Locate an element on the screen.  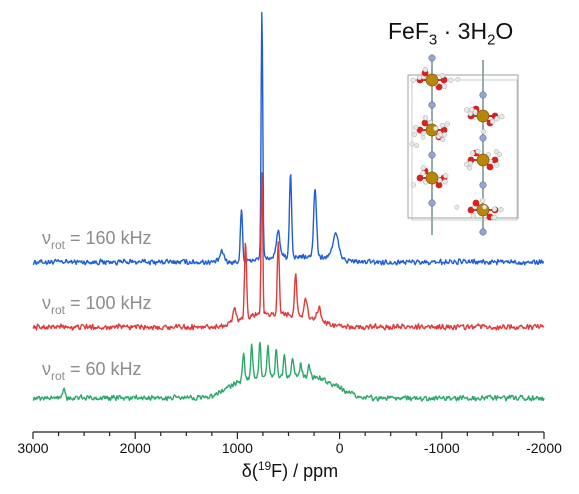
series-label: νrot = 60 kHz is located at coordinates (92, 371).